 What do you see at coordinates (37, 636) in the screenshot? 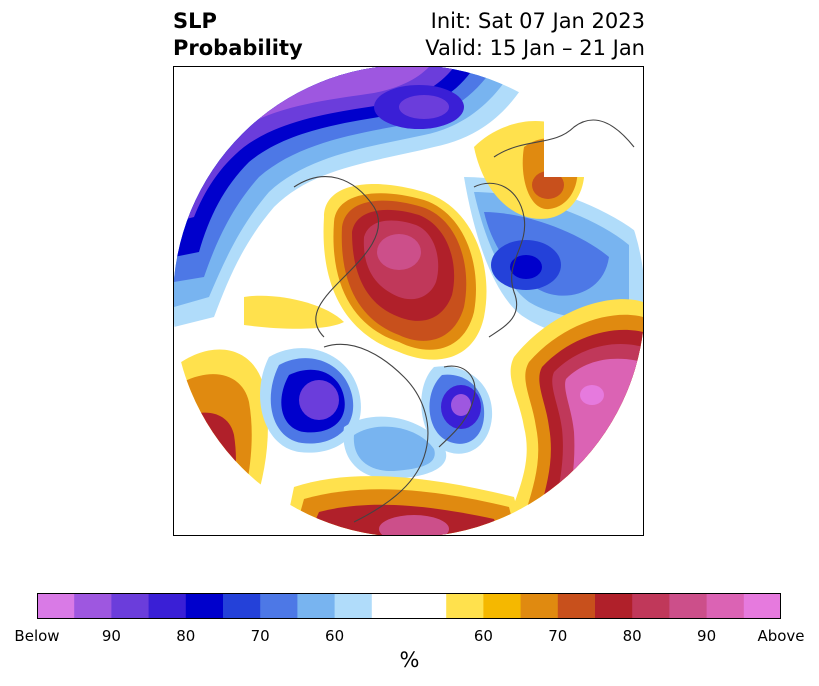
I see `colorbar-tick-label: Below` at bounding box center [37, 636].